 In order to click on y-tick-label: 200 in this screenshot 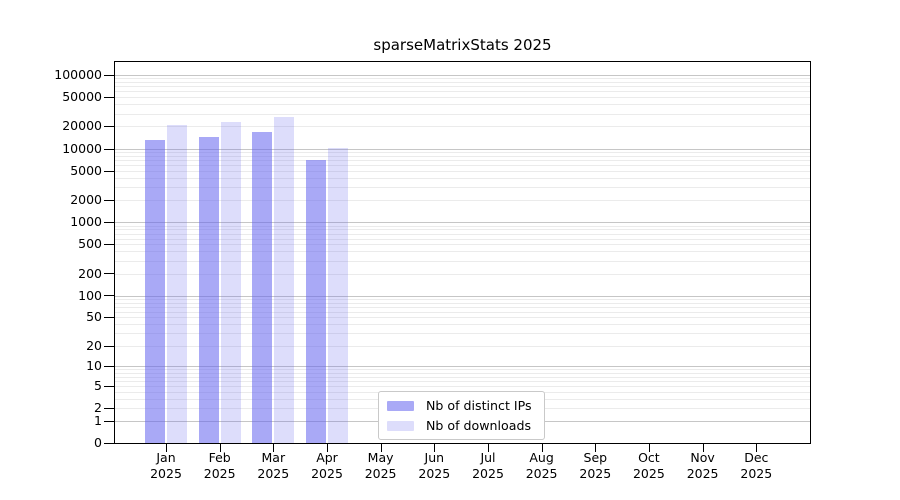, I will do `click(90, 273)`.